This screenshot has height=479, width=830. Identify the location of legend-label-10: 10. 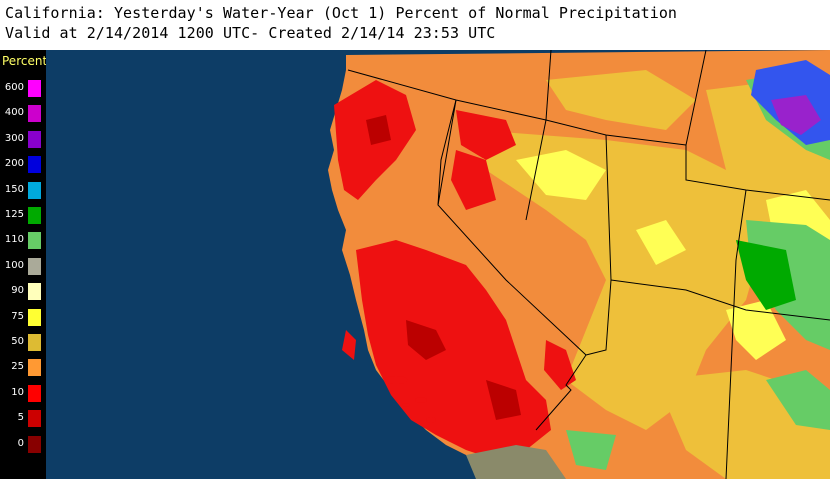
(17, 392).